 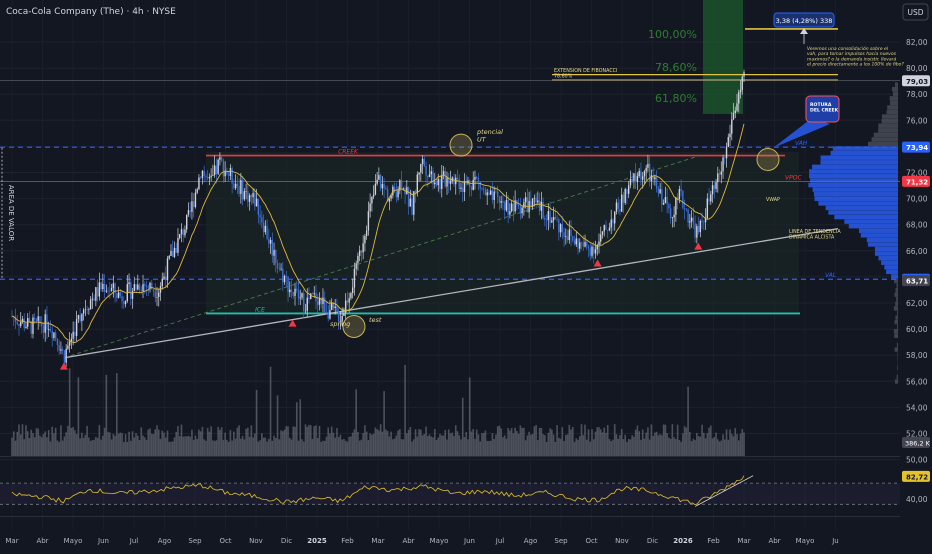 What do you see at coordinates (917, 148) in the screenshot?
I see `price-badge-label: 73,94` at bounding box center [917, 148].